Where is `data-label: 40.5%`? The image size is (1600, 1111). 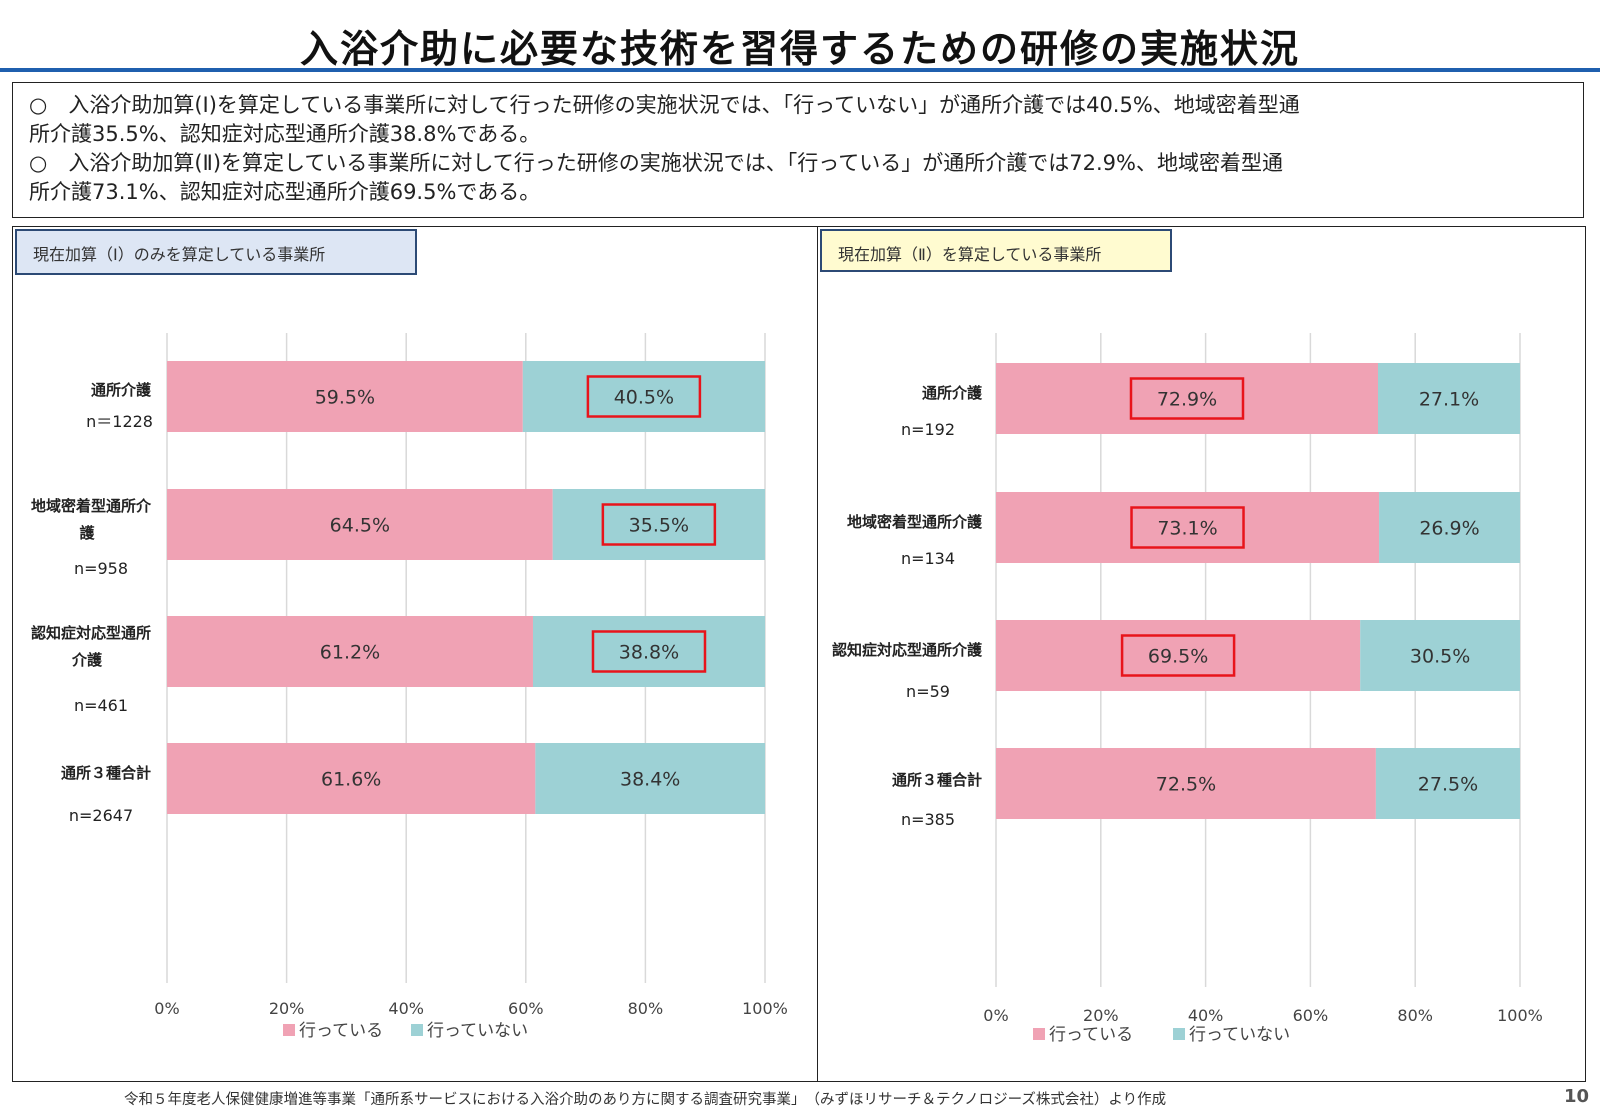
data-label: 40.5% is located at coordinates (644, 398).